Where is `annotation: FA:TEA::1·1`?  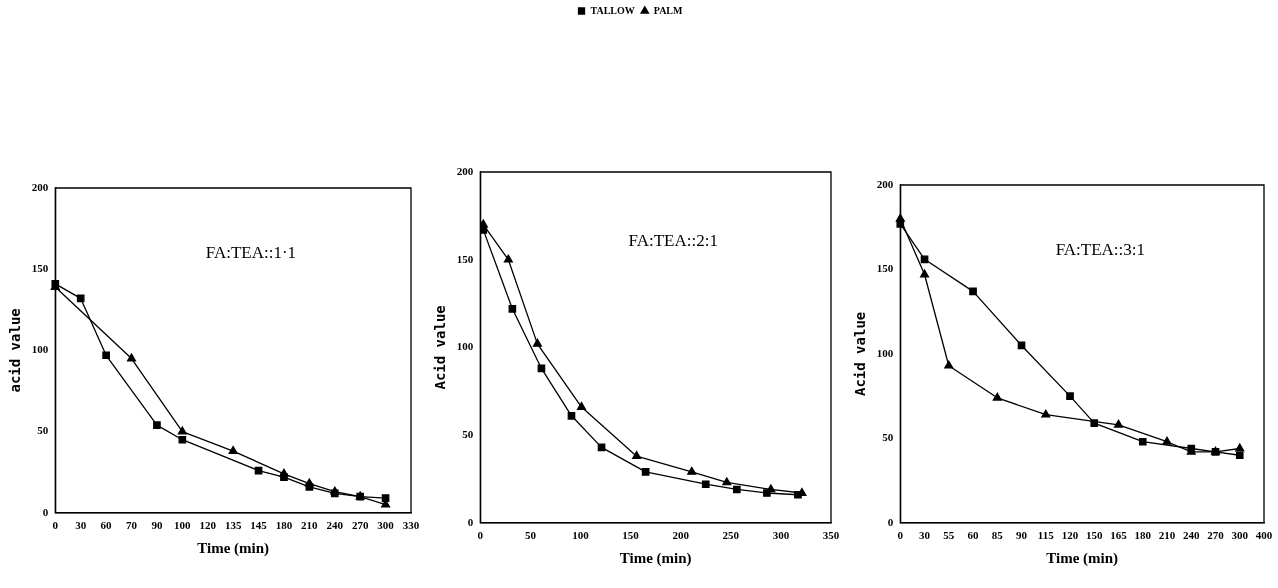
annotation: FA:TEA::1·1 is located at coordinates (251, 252).